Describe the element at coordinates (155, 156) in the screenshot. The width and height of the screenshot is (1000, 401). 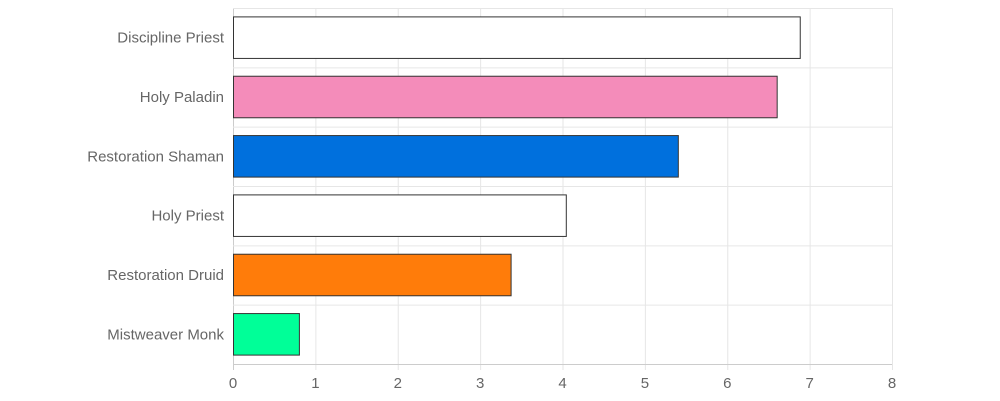
I see `category-label: Restoration Shaman` at that location.